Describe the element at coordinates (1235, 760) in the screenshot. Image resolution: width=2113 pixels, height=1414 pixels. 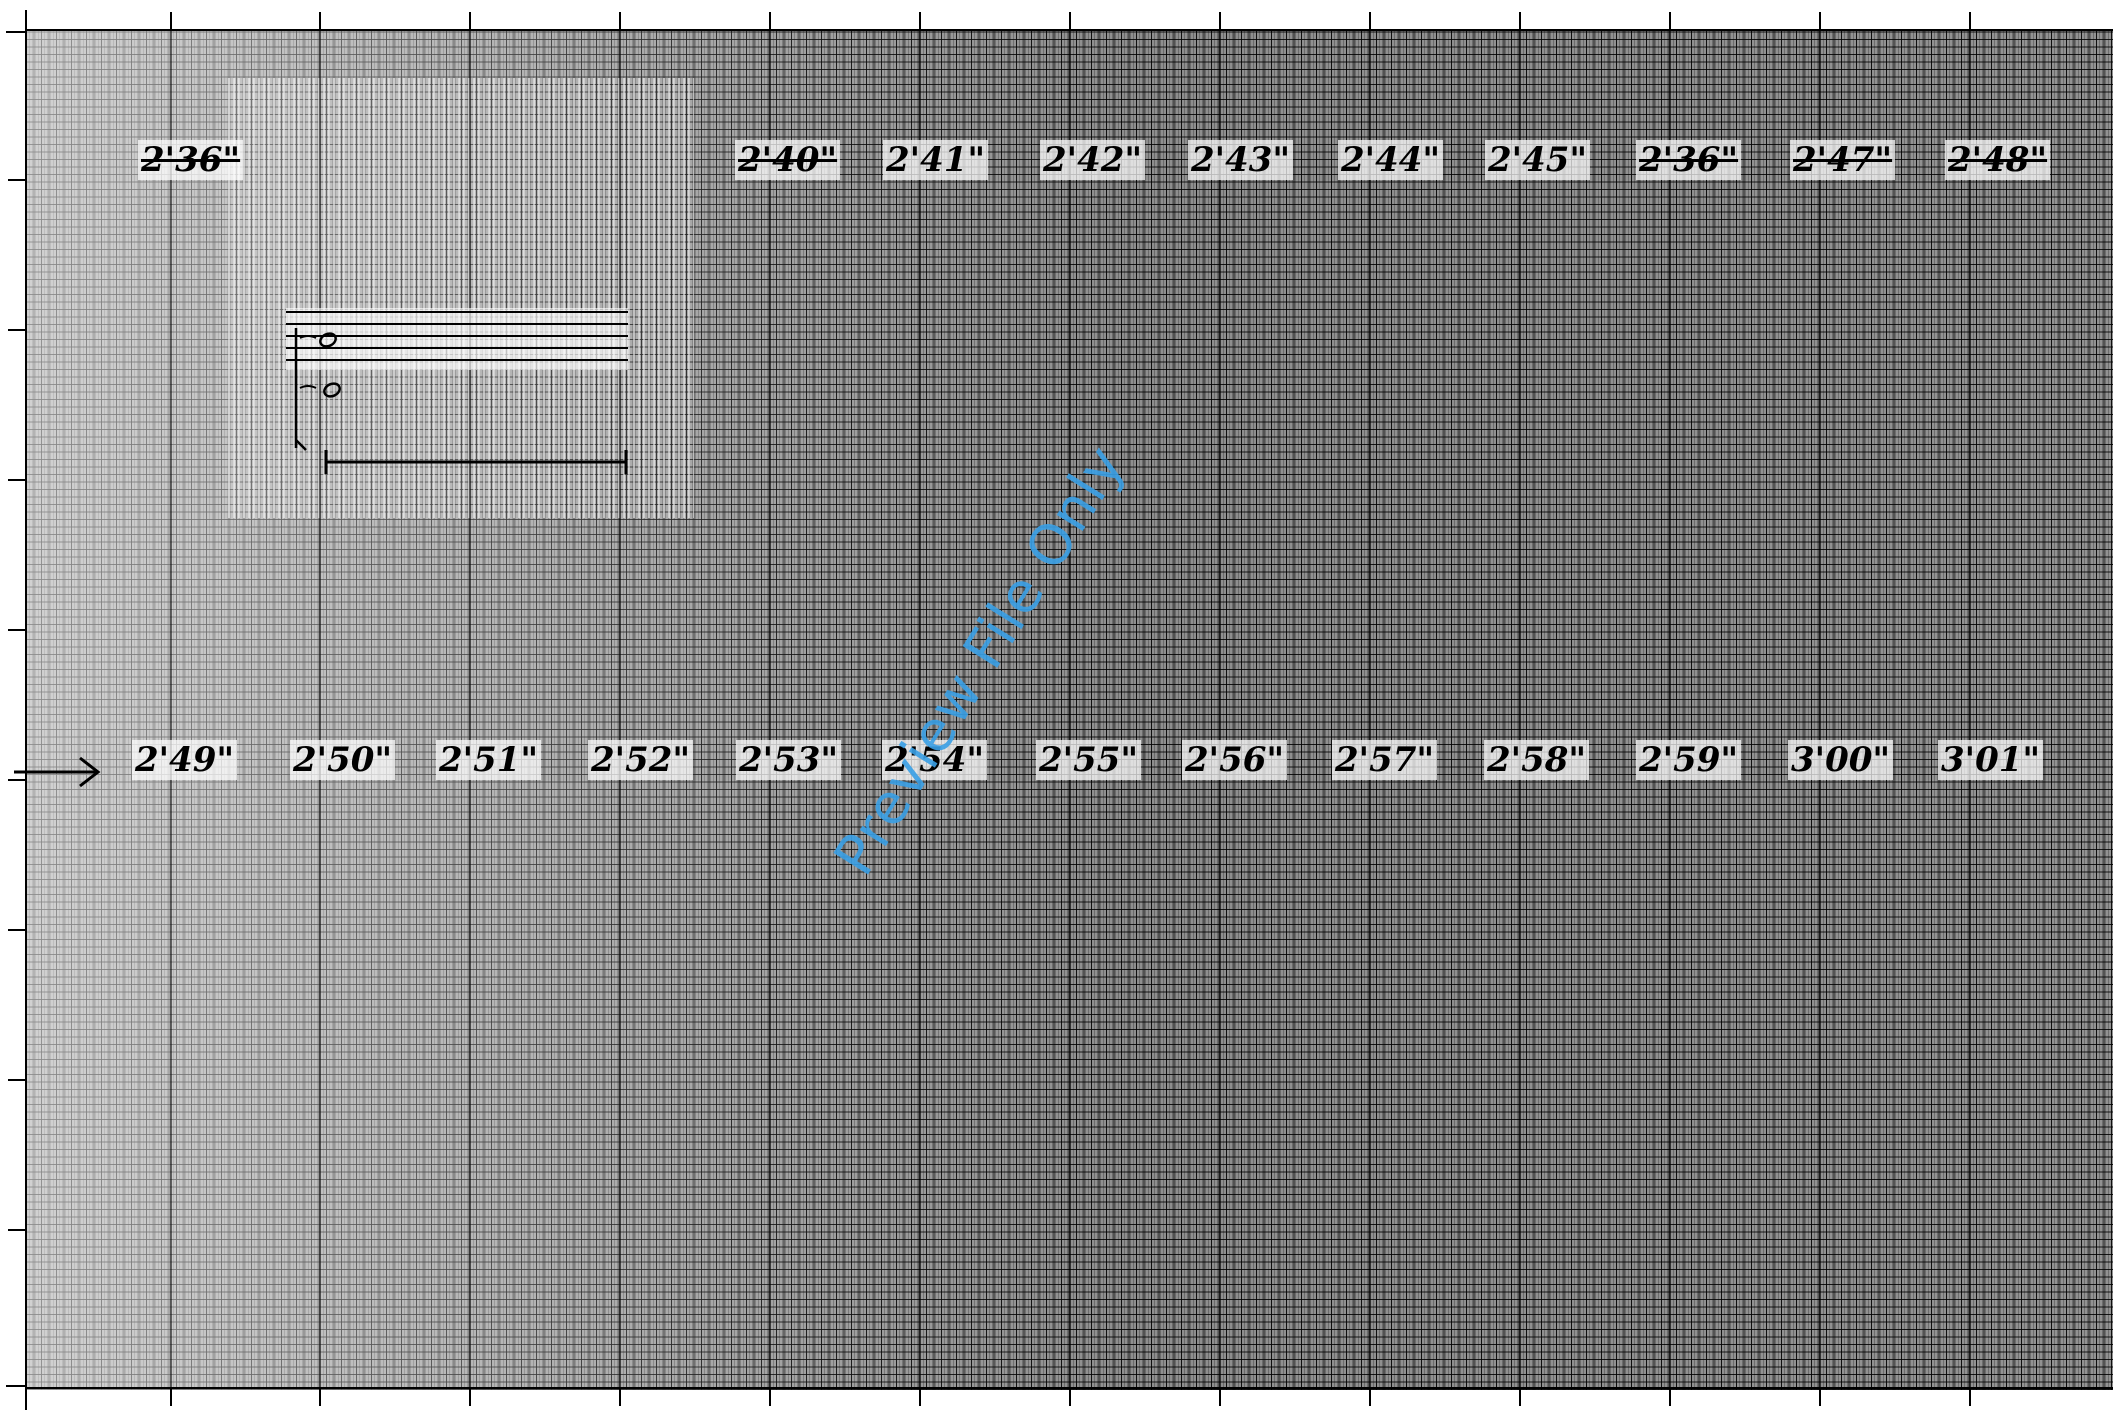
I see `time-label-bottom: 2'56"` at that location.